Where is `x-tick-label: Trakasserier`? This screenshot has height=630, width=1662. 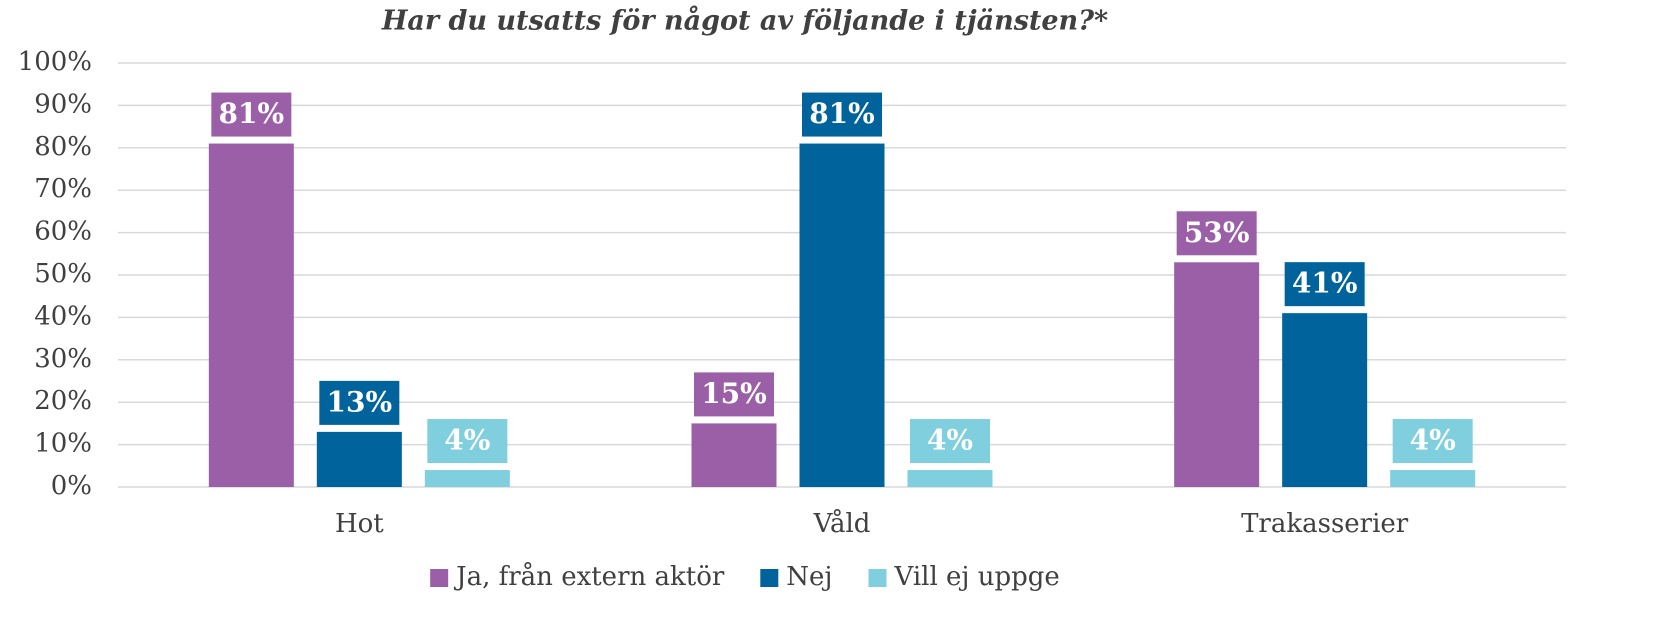 x-tick-label: Trakasserier is located at coordinates (1325, 524).